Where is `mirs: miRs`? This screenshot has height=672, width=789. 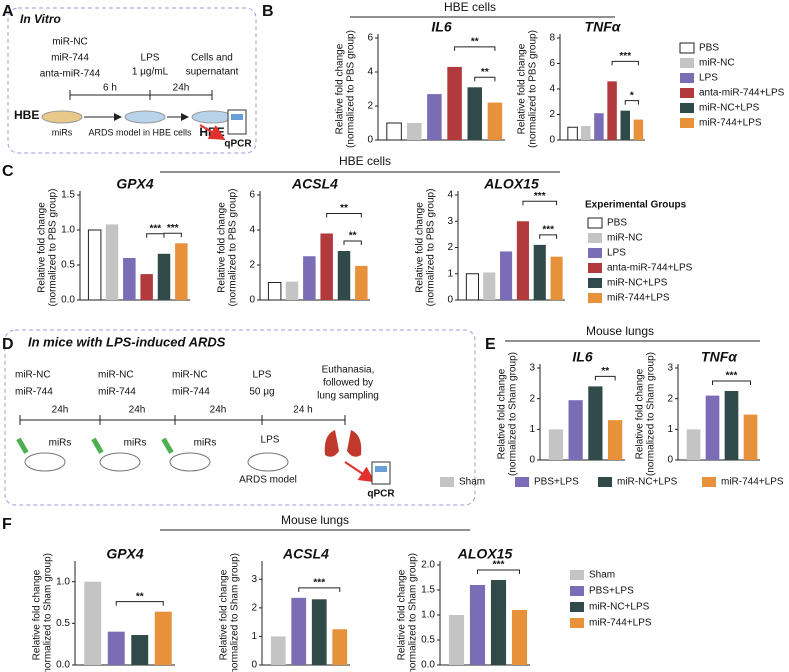 mirs: miRs is located at coordinates (205, 443).